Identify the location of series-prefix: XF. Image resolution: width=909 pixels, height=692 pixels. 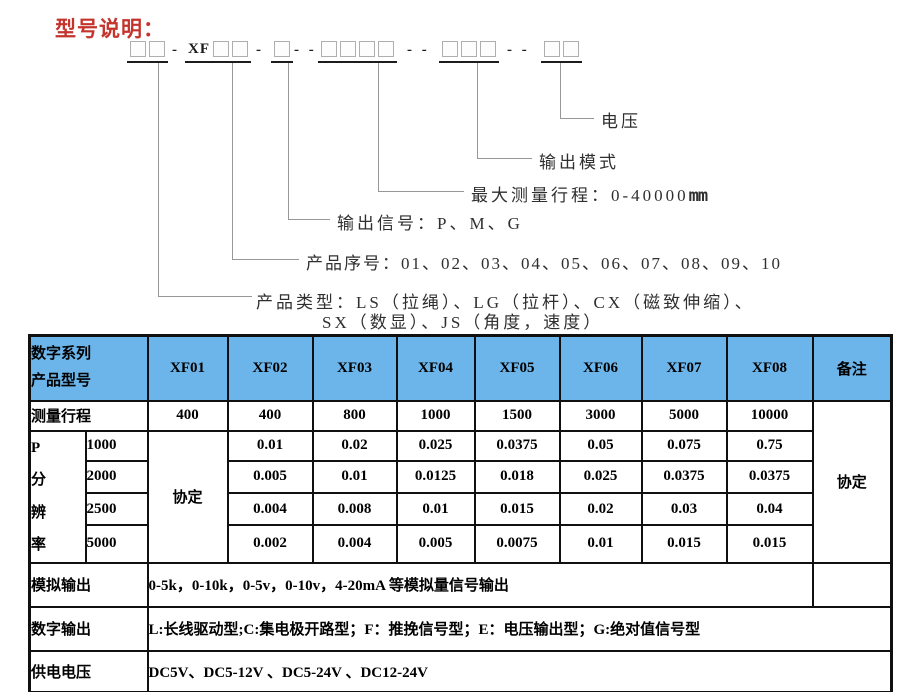
(199, 49).